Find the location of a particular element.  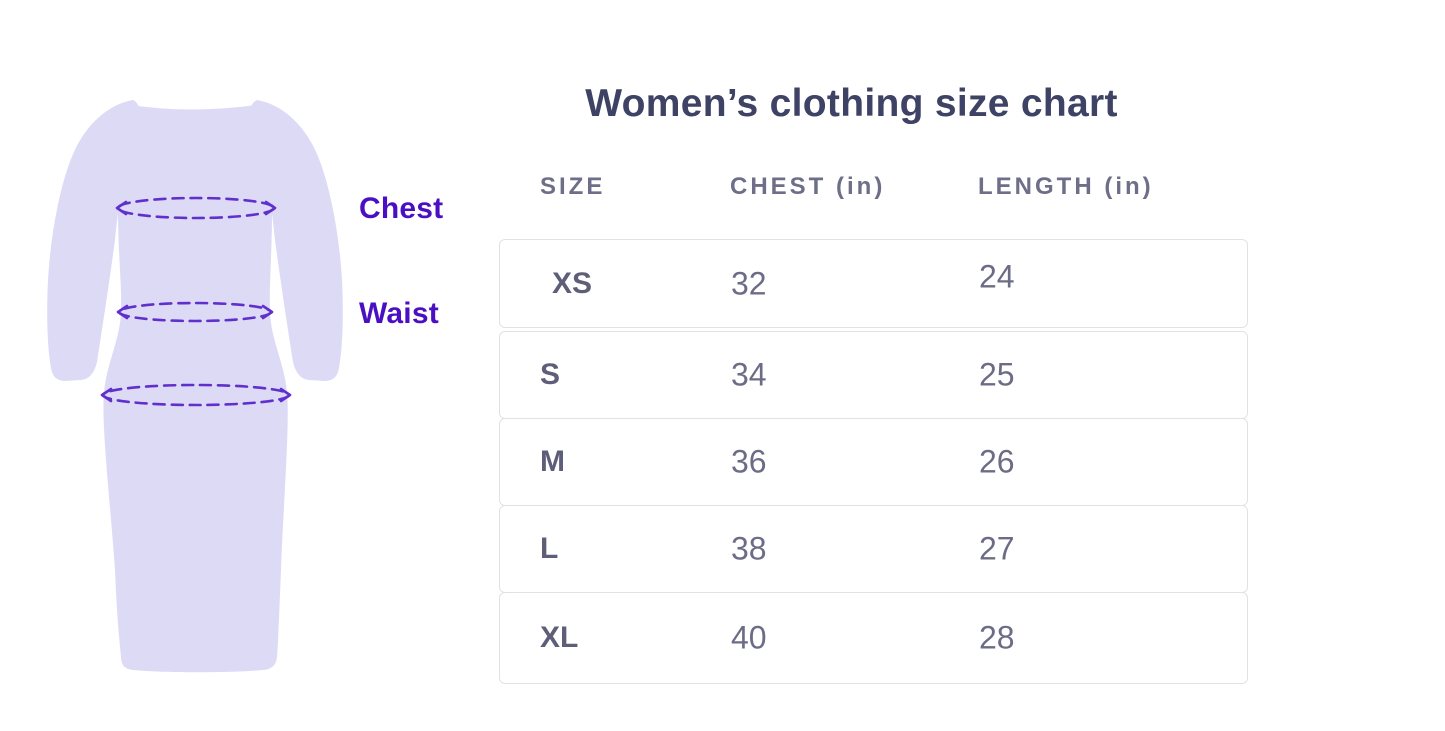

chest-cell: 40 is located at coordinates (749, 637).